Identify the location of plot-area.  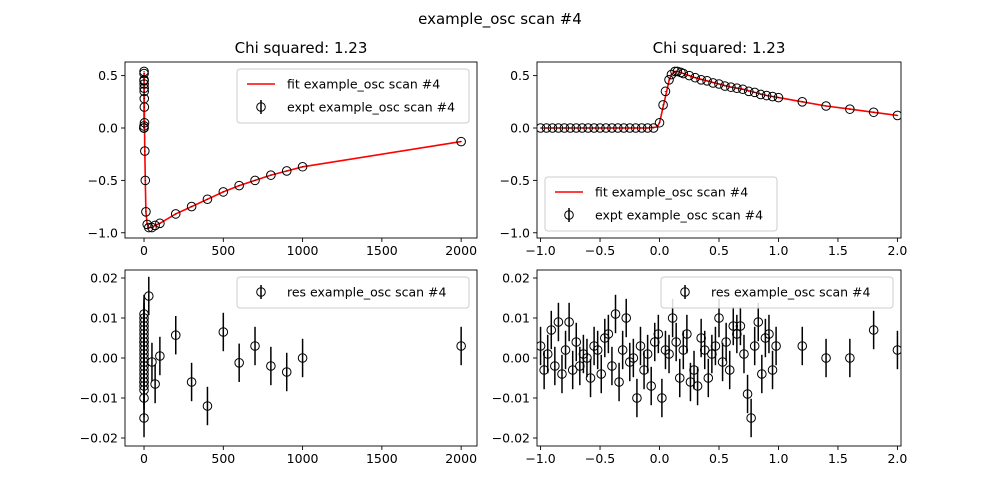
(719, 366).